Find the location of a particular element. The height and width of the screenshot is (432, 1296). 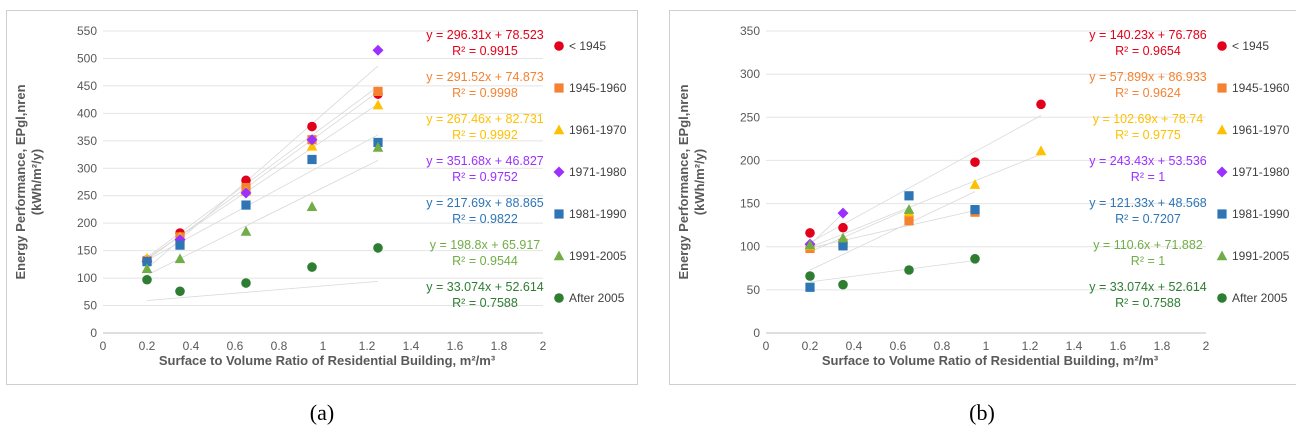

y-tick-label: 300 is located at coordinates (750, 74).